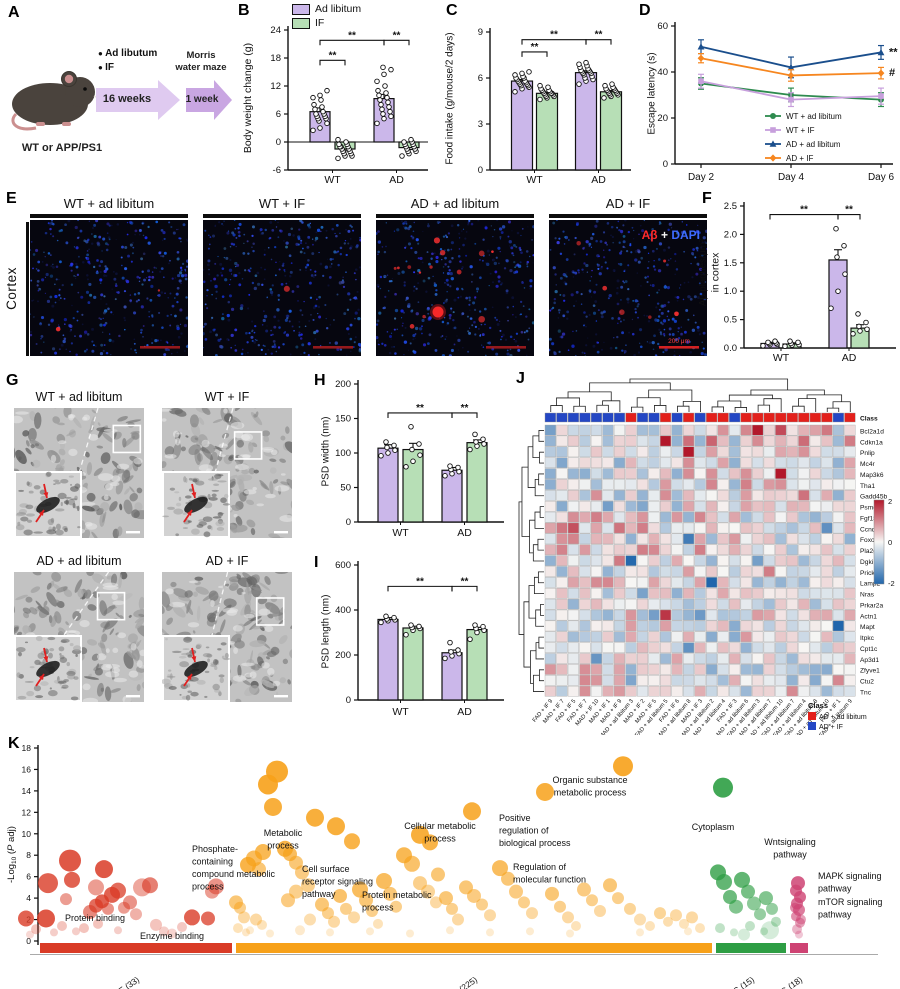 This screenshot has height=989, width=900. What do you see at coordinates (766, 898) in the screenshot?
I see `go-term-bubble` at bounding box center [766, 898].